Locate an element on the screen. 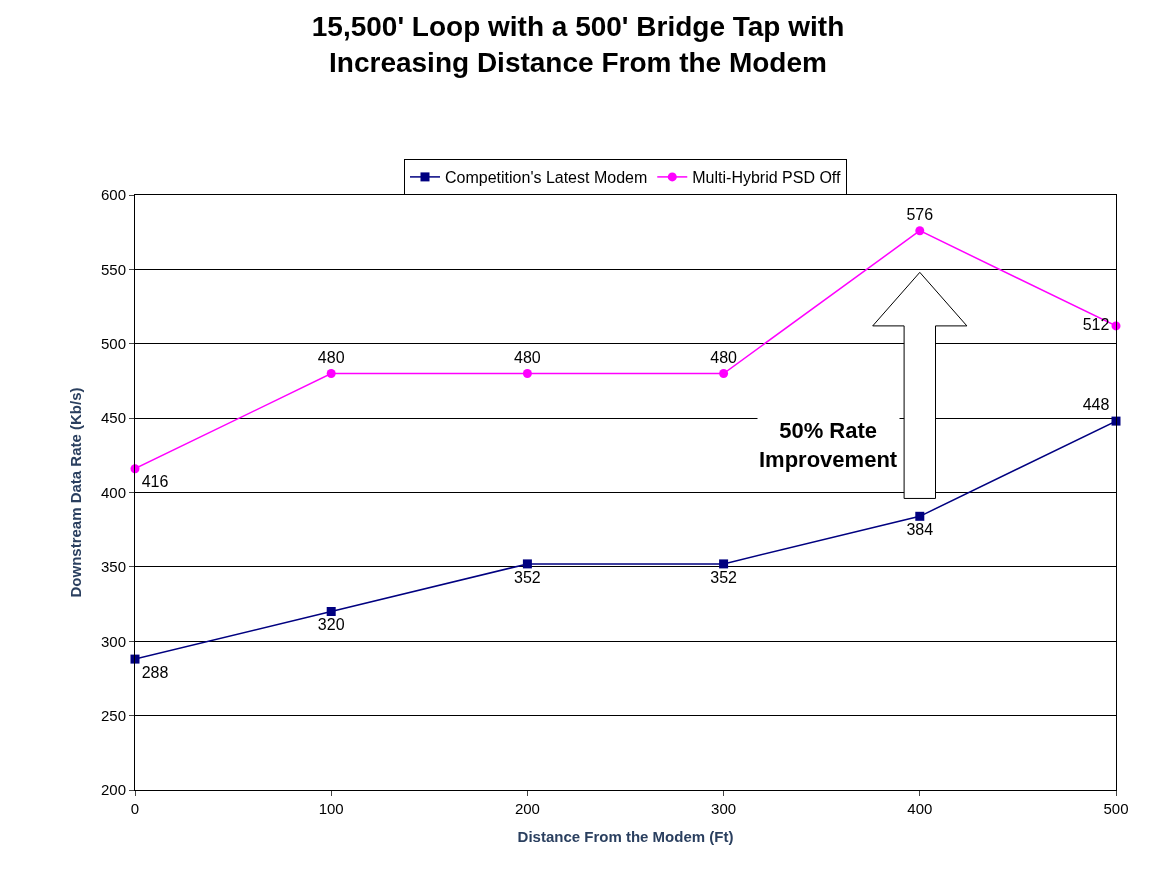 The image size is (1156, 894). legend-label: Competition's Latest Modem is located at coordinates (546, 178).